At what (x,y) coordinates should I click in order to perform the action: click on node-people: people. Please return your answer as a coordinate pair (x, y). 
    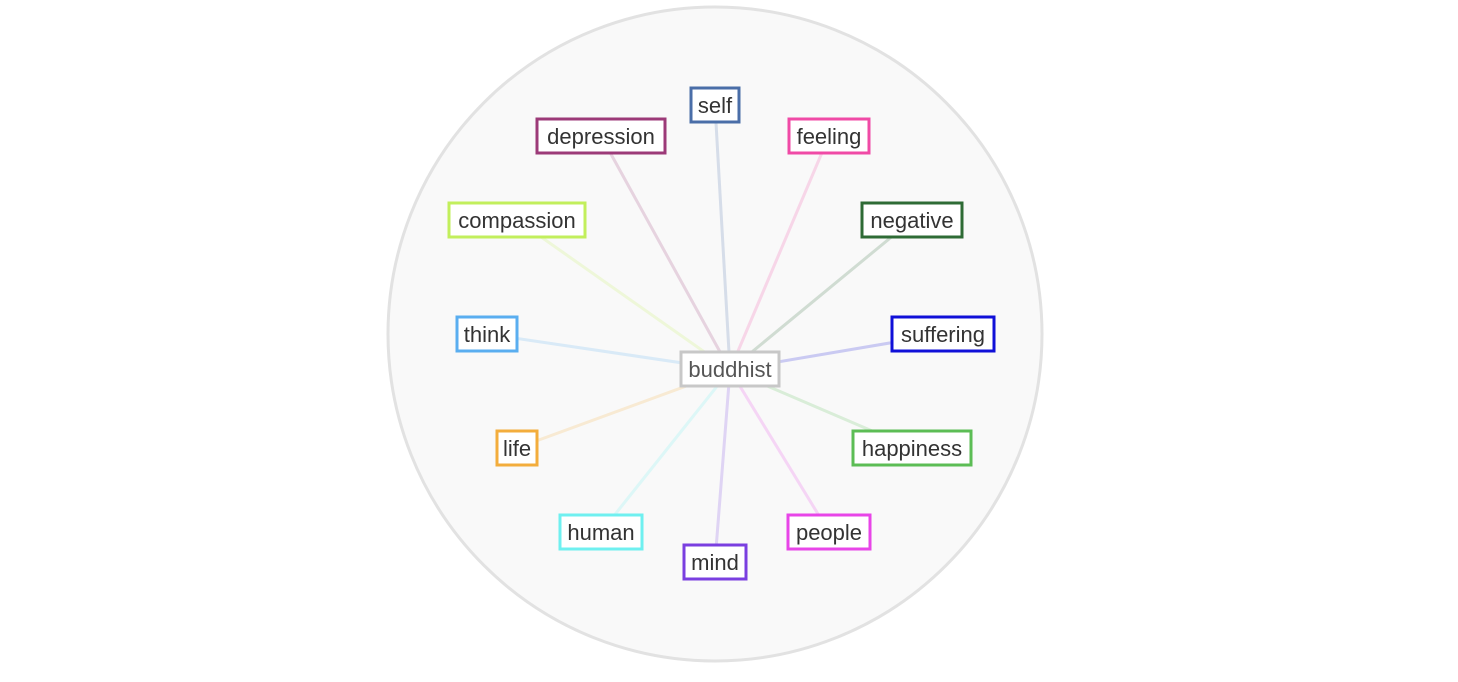
    Looking at the image, I should click on (829, 532).